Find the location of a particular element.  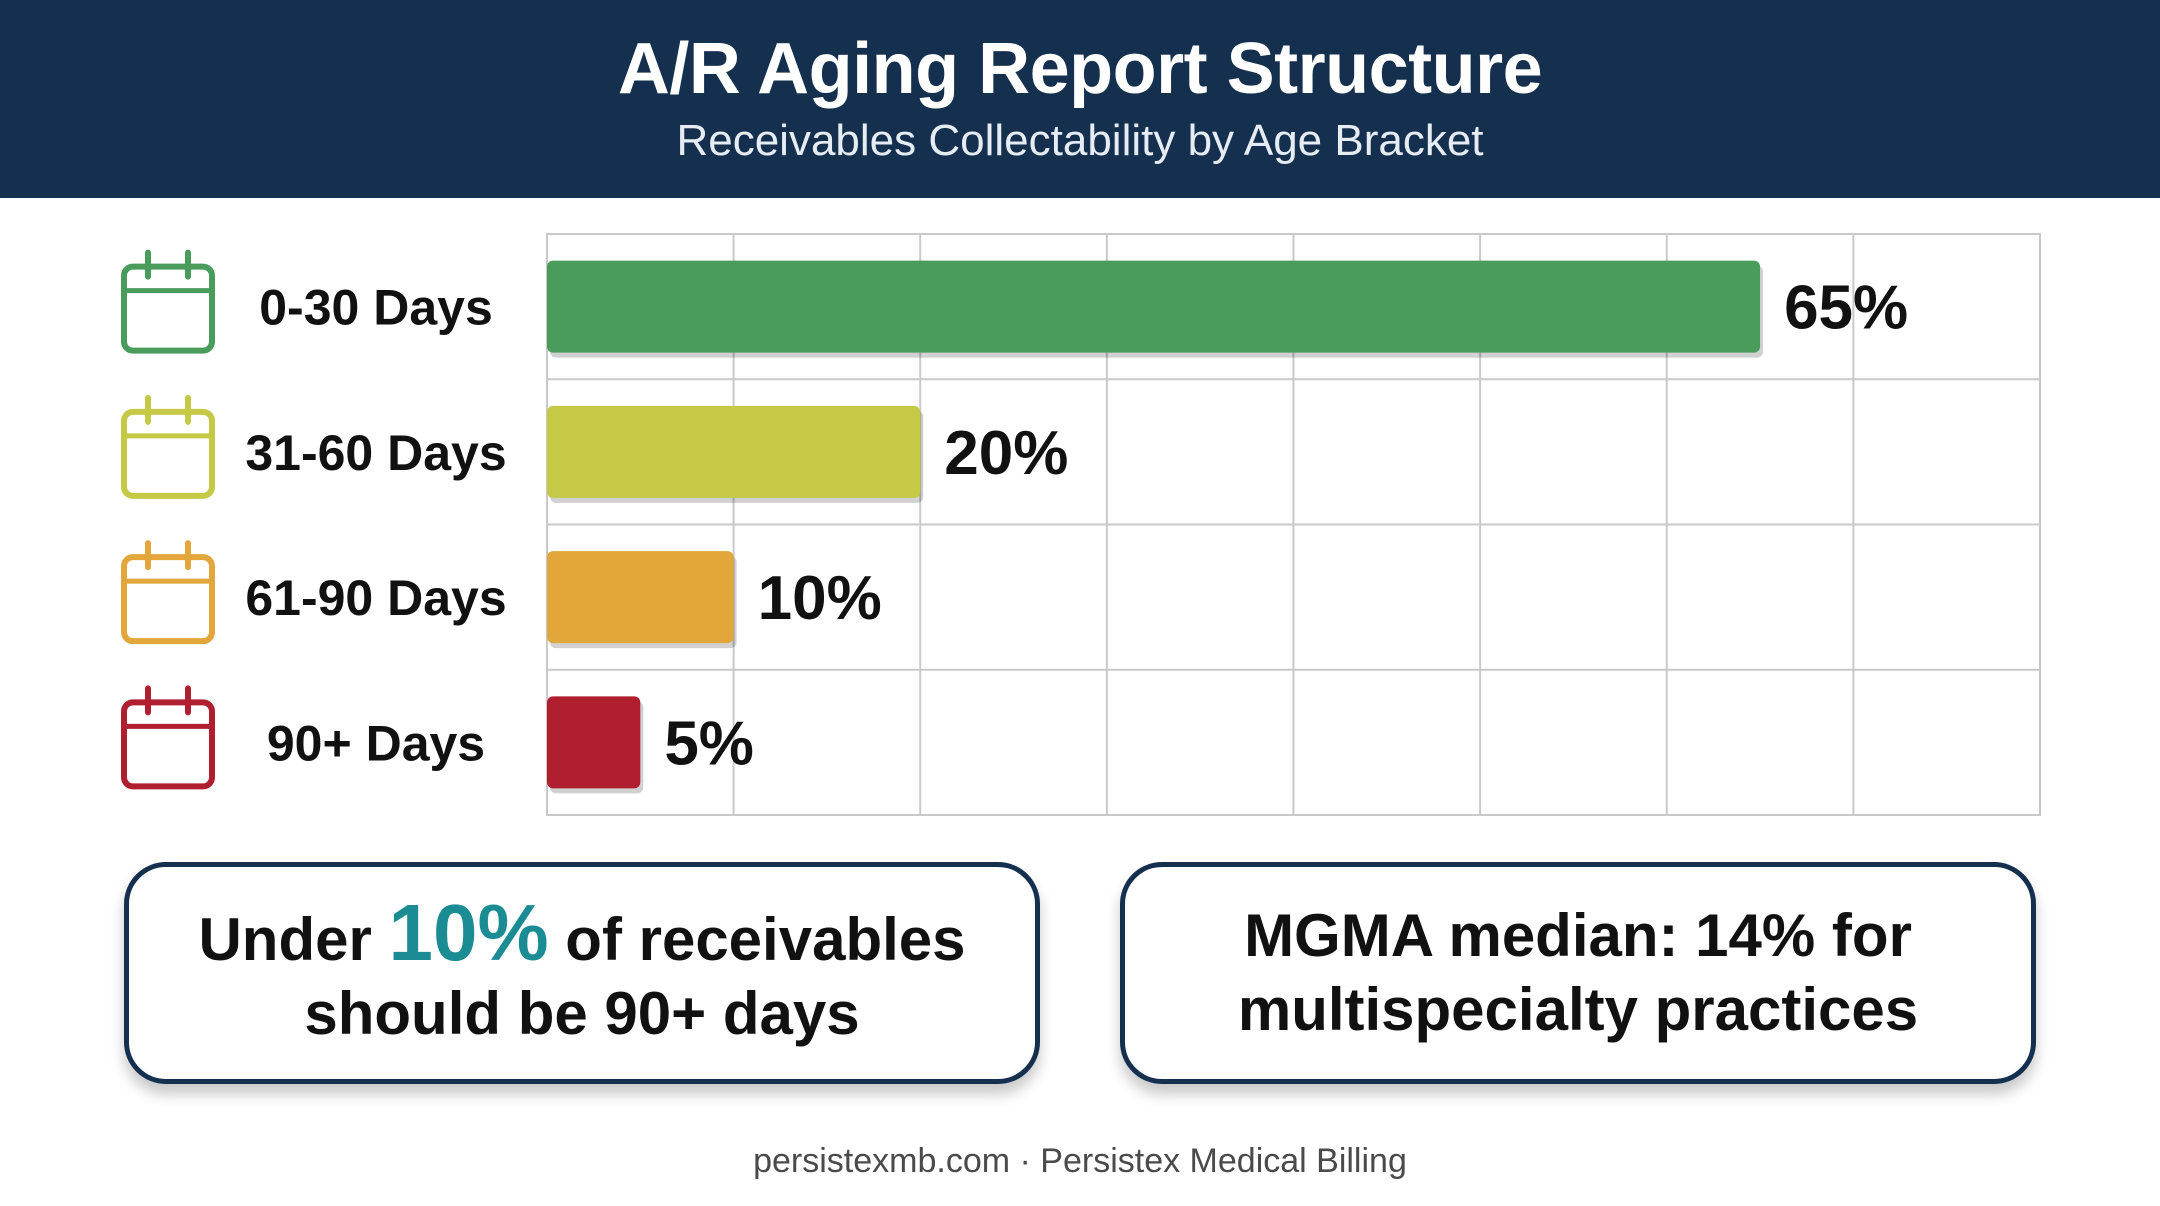

bar-value-label: 10% is located at coordinates (820, 598).